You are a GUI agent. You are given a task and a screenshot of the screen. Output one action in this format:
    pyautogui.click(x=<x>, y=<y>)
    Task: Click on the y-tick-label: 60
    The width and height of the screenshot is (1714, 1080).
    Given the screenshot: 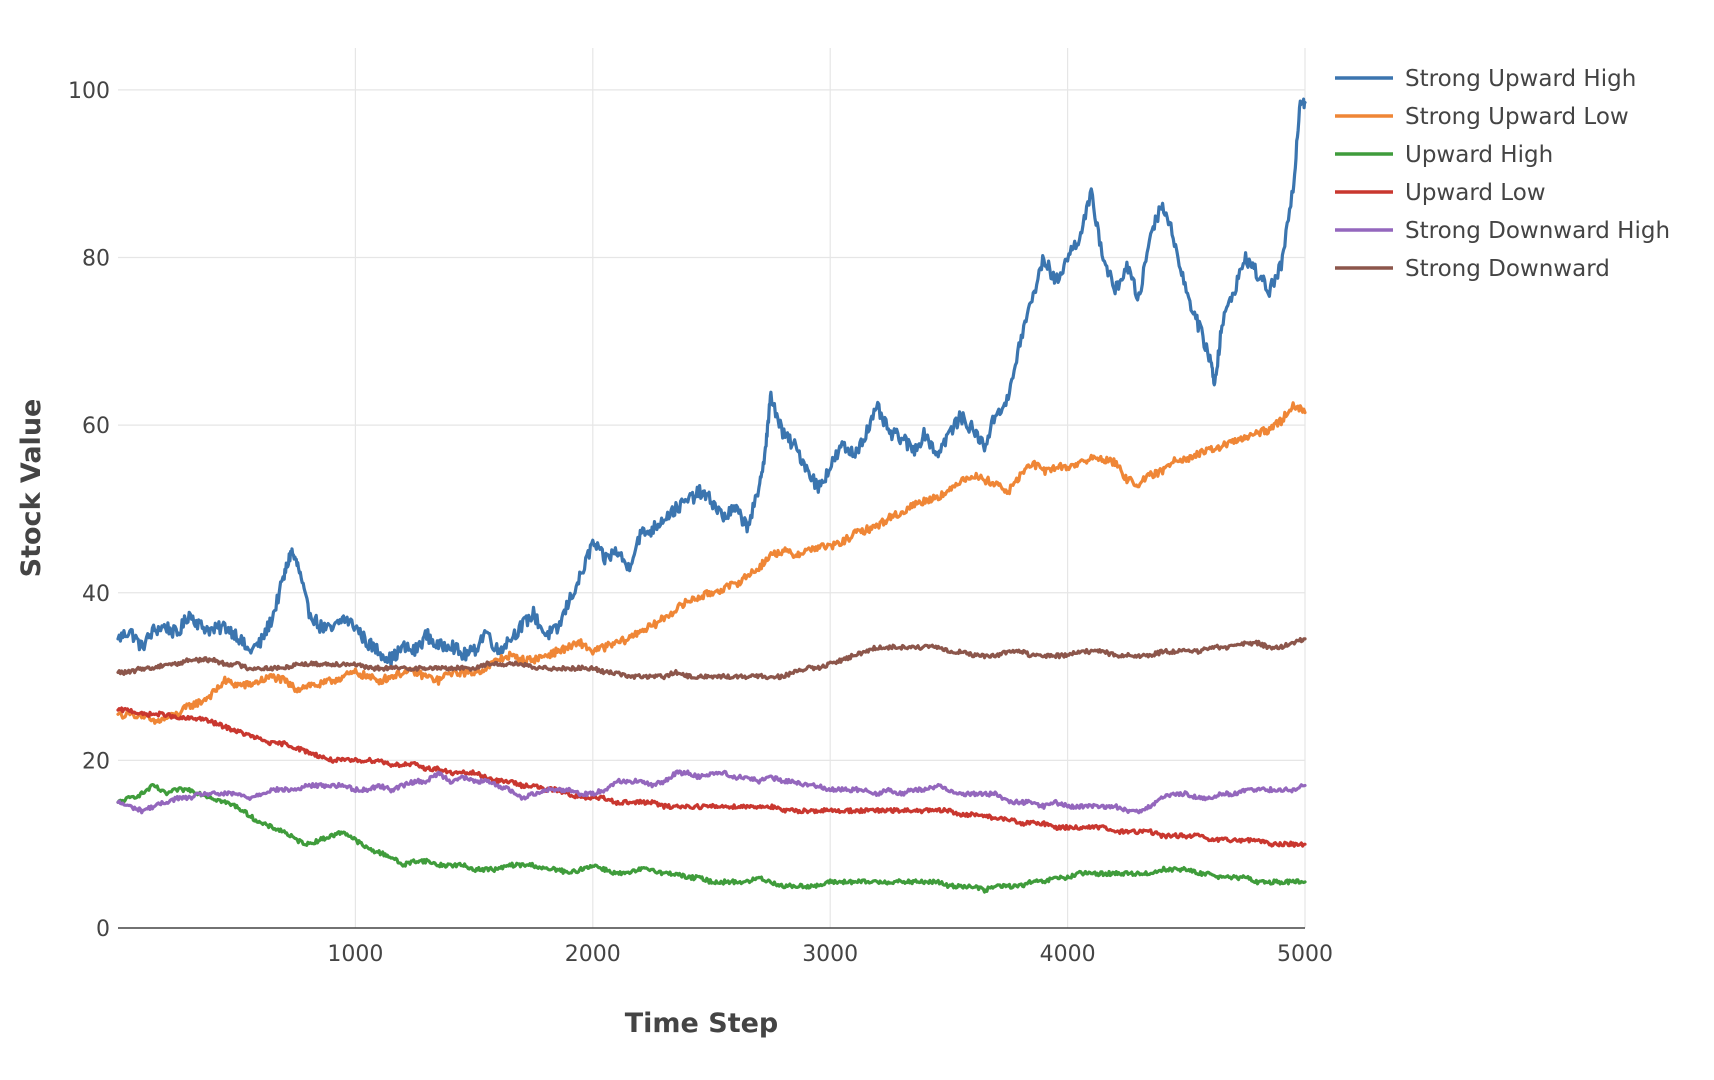 What is the action you would take?
    pyautogui.click(x=96, y=426)
    